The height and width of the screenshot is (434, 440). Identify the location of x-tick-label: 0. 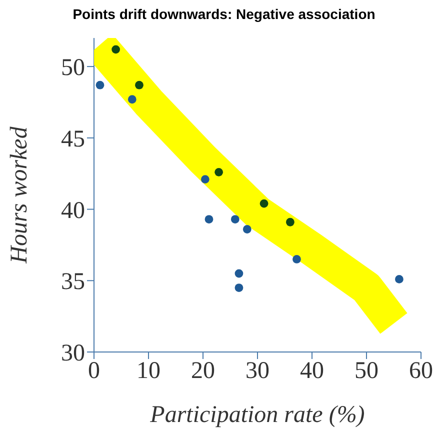
(94, 371).